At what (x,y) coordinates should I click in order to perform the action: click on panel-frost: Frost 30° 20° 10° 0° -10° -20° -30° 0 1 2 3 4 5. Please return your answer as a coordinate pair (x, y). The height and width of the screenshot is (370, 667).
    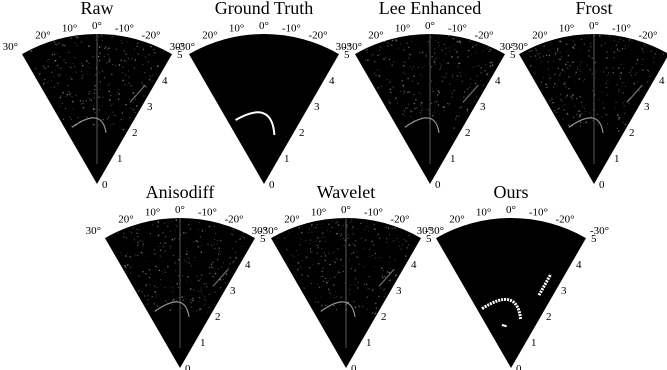
    Looking at the image, I should click on (583, 95).